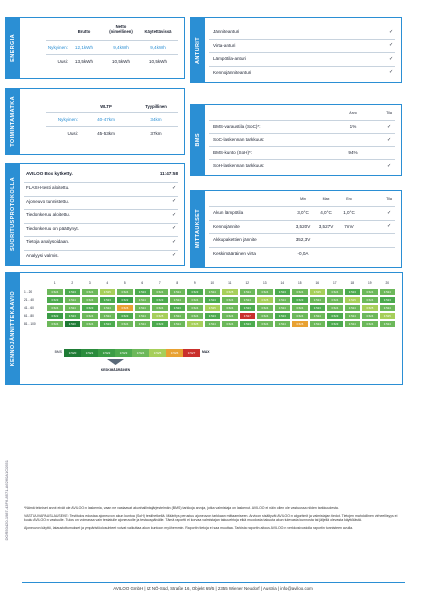  I want to click on step: FLASH-testi aloitettu., so click(48, 187).